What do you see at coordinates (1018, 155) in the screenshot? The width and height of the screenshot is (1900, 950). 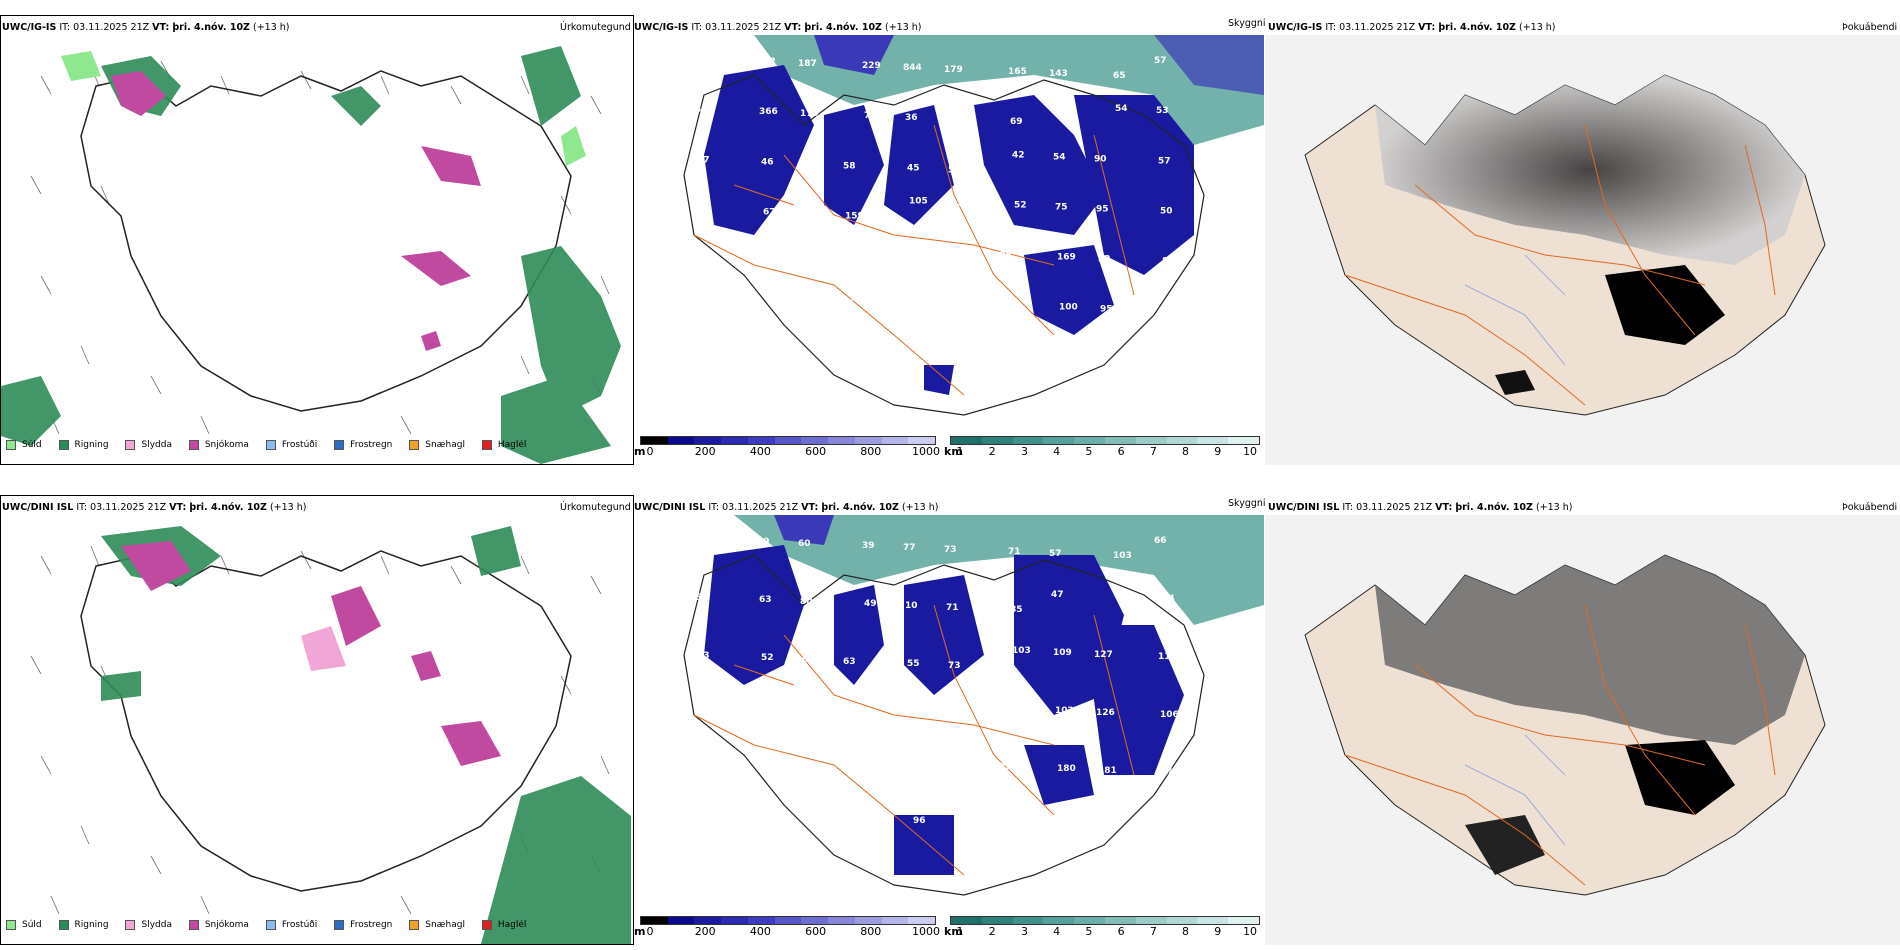 I see `visibility-label: 42` at bounding box center [1018, 155].